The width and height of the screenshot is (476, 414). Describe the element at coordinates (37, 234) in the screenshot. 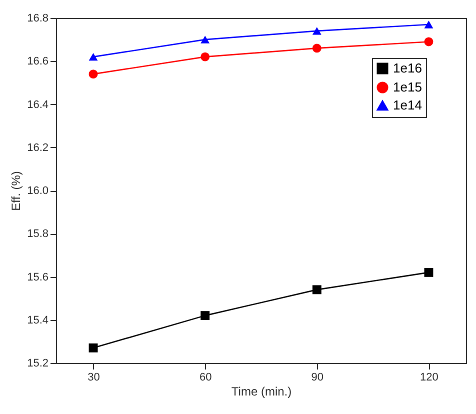

I see `y-tick-label: 15.8` at that location.